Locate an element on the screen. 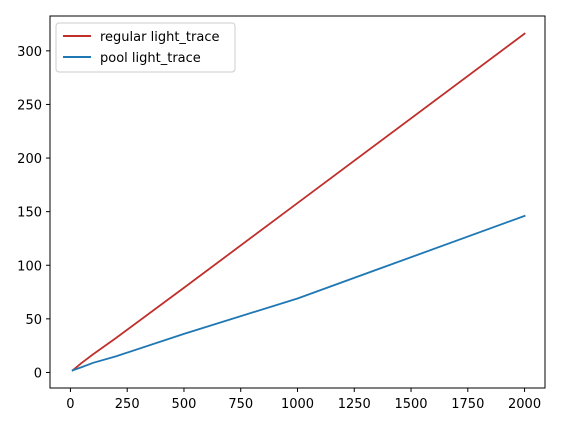 The width and height of the screenshot is (568, 421). x-tick-label: 1500 is located at coordinates (410, 404).